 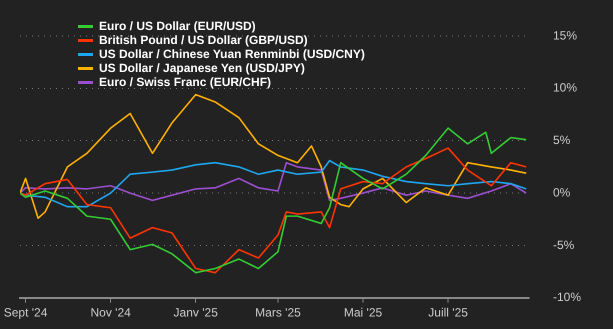 What do you see at coordinates (111, 312) in the screenshot?
I see `x-tick-label: Nov '24` at bounding box center [111, 312].